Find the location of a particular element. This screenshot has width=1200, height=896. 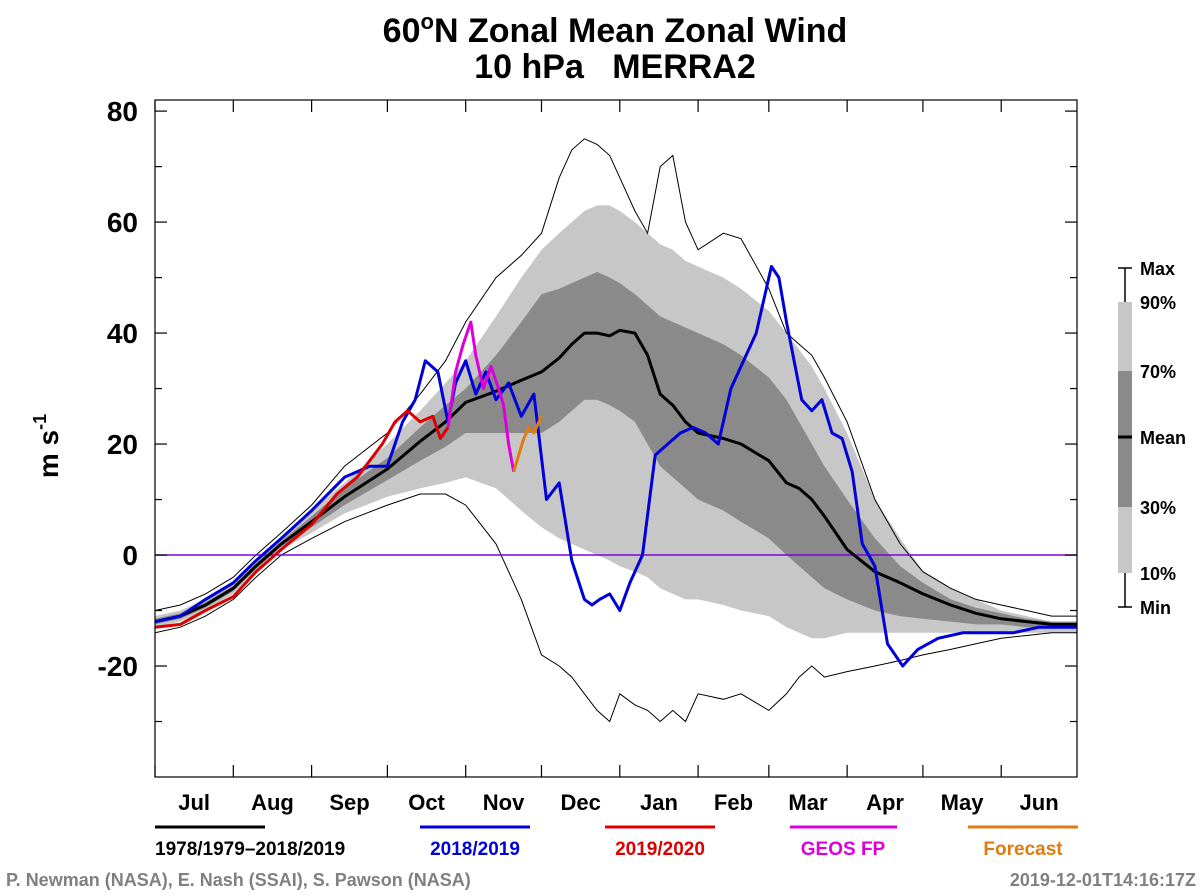

month-label: Apr is located at coordinates (885, 802).